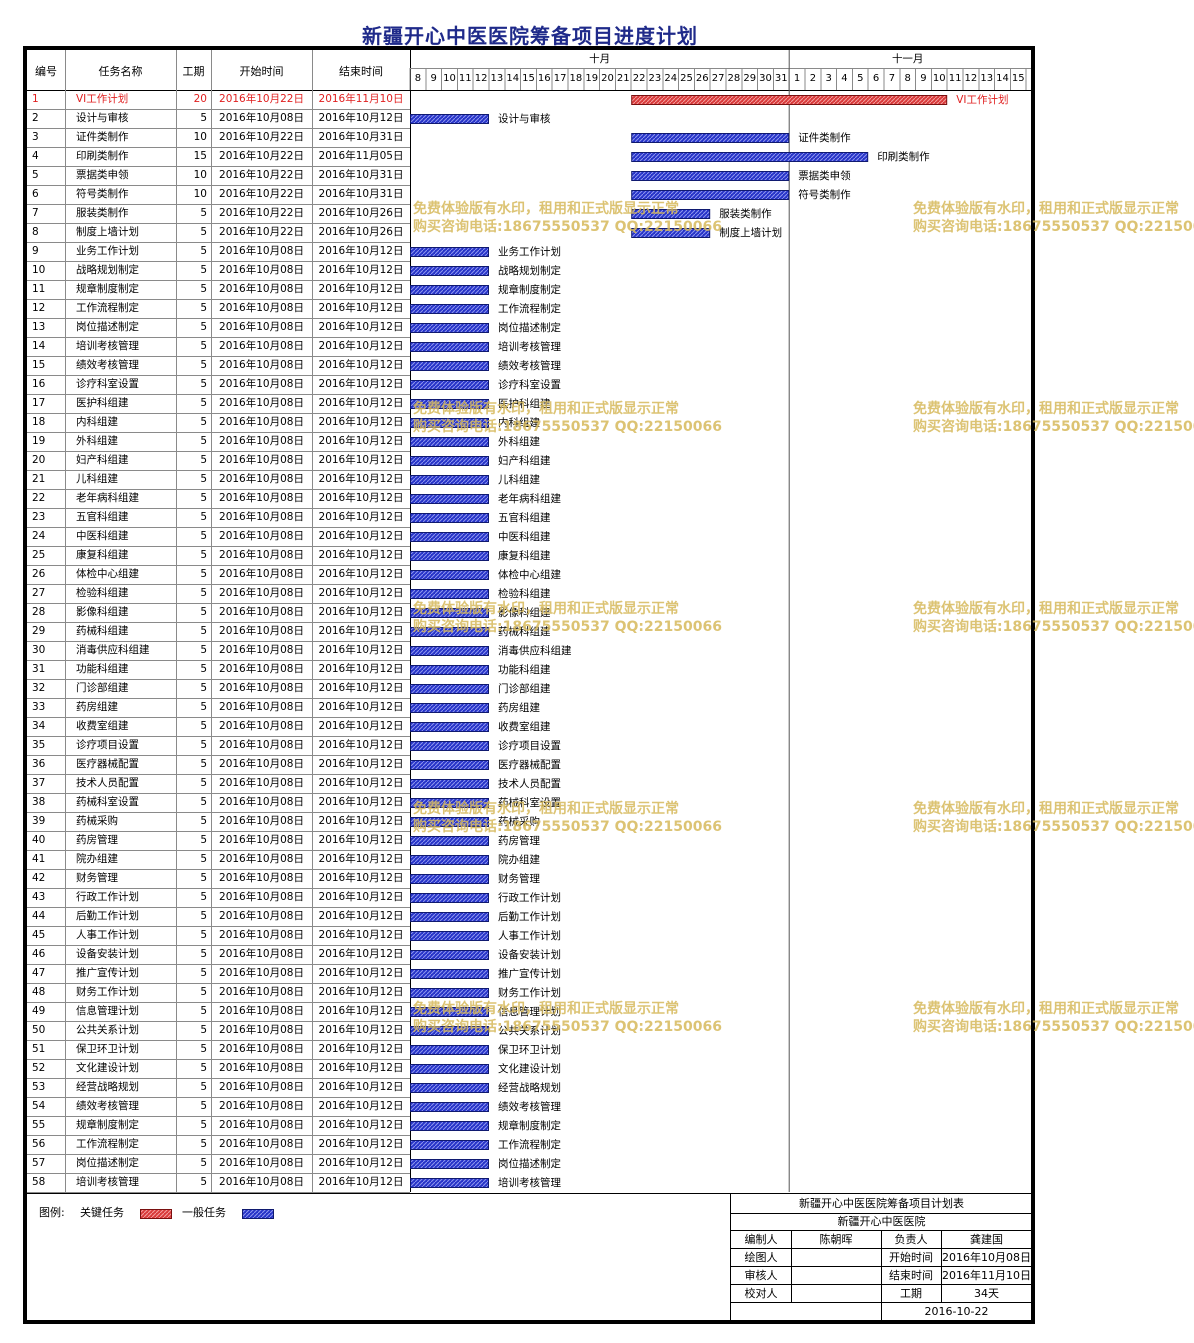 The image size is (1194, 1343). Describe the element at coordinates (529, 936) in the screenshot. I see `task-bar-label: 人事工作计划` at that location.